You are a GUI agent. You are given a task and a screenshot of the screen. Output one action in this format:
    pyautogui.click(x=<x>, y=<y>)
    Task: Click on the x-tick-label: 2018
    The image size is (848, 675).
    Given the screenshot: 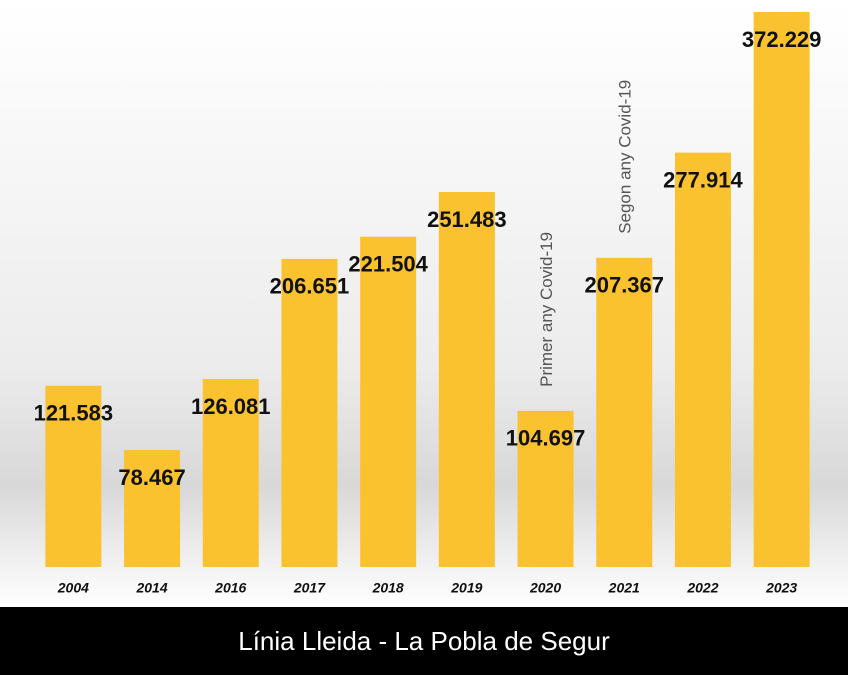 What is the action you would take?
    pyautogui.click(x=388, y=588)
    